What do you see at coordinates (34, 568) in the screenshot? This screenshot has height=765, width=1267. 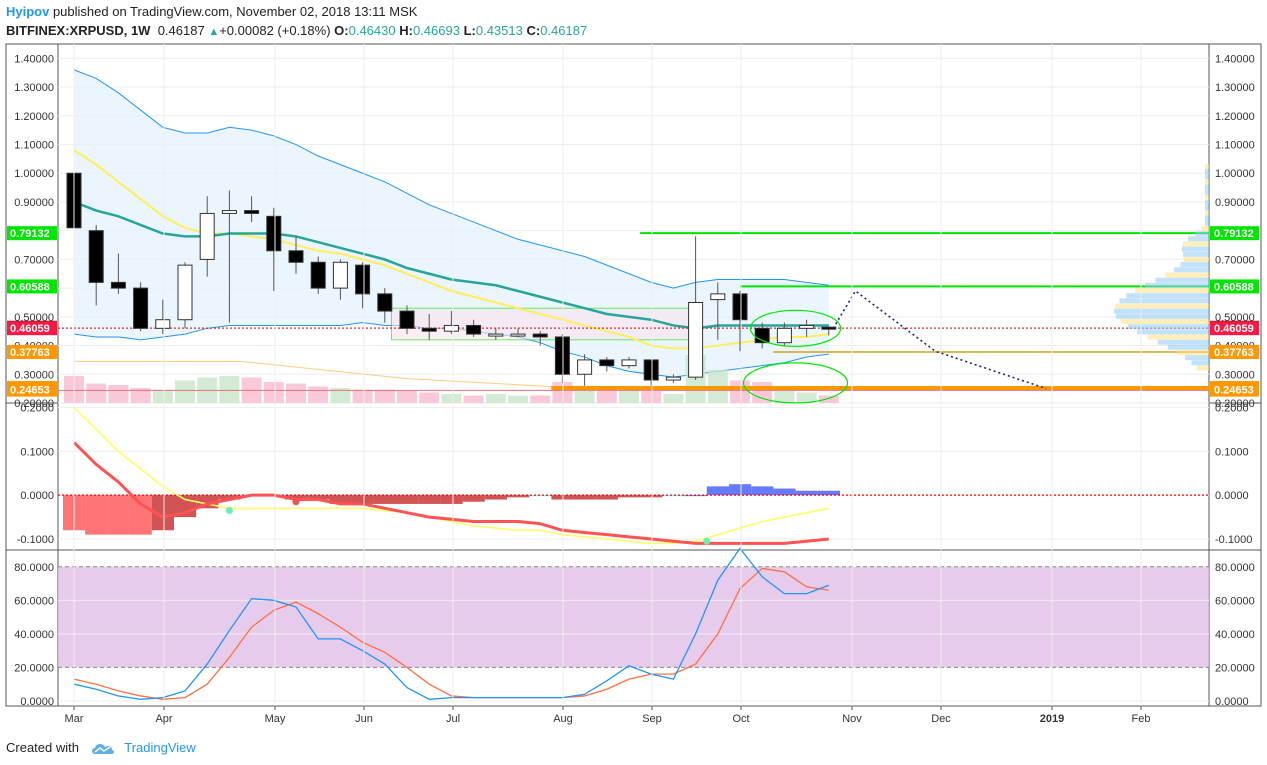 I see `y-tick-label-left: 80.0000` at bounding box center [34, 568].